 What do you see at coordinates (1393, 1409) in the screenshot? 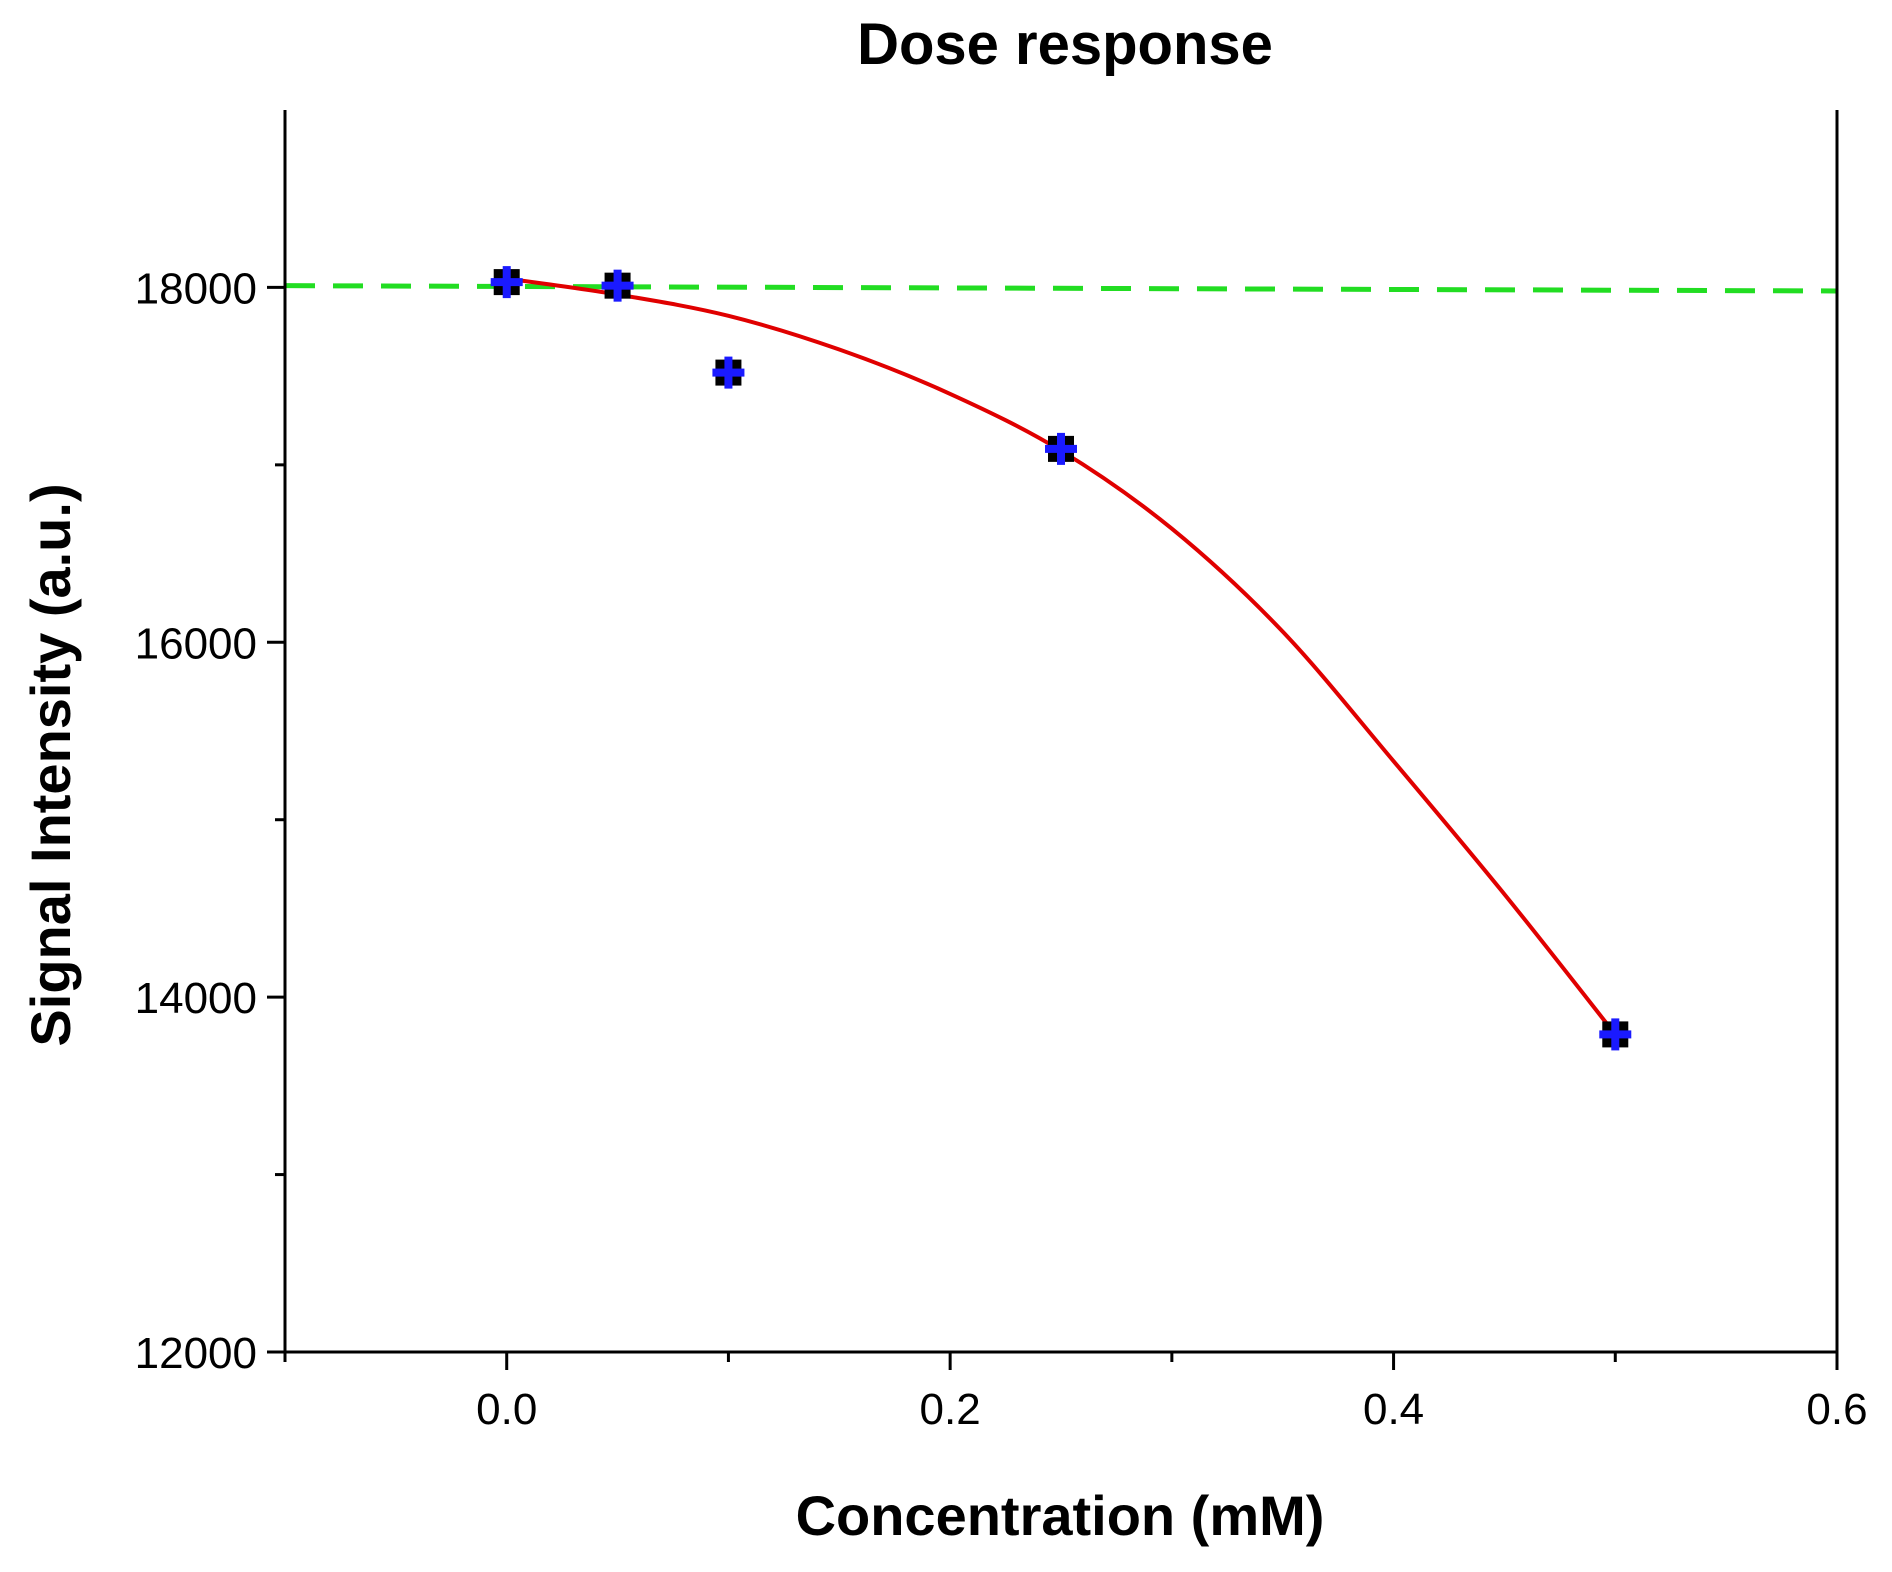
I see `x-tick-label: 0.4` at bounding box center [1393, 1409].